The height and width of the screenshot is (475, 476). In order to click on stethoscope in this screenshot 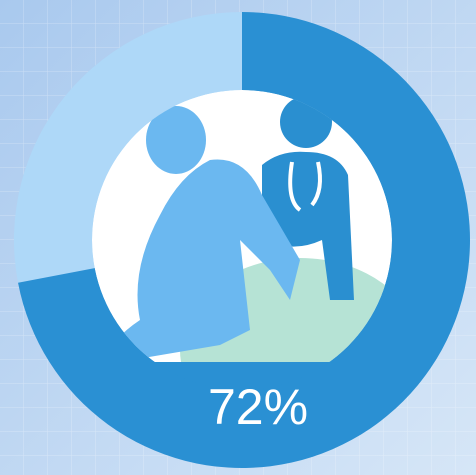, I will do `click(305, 186)`.